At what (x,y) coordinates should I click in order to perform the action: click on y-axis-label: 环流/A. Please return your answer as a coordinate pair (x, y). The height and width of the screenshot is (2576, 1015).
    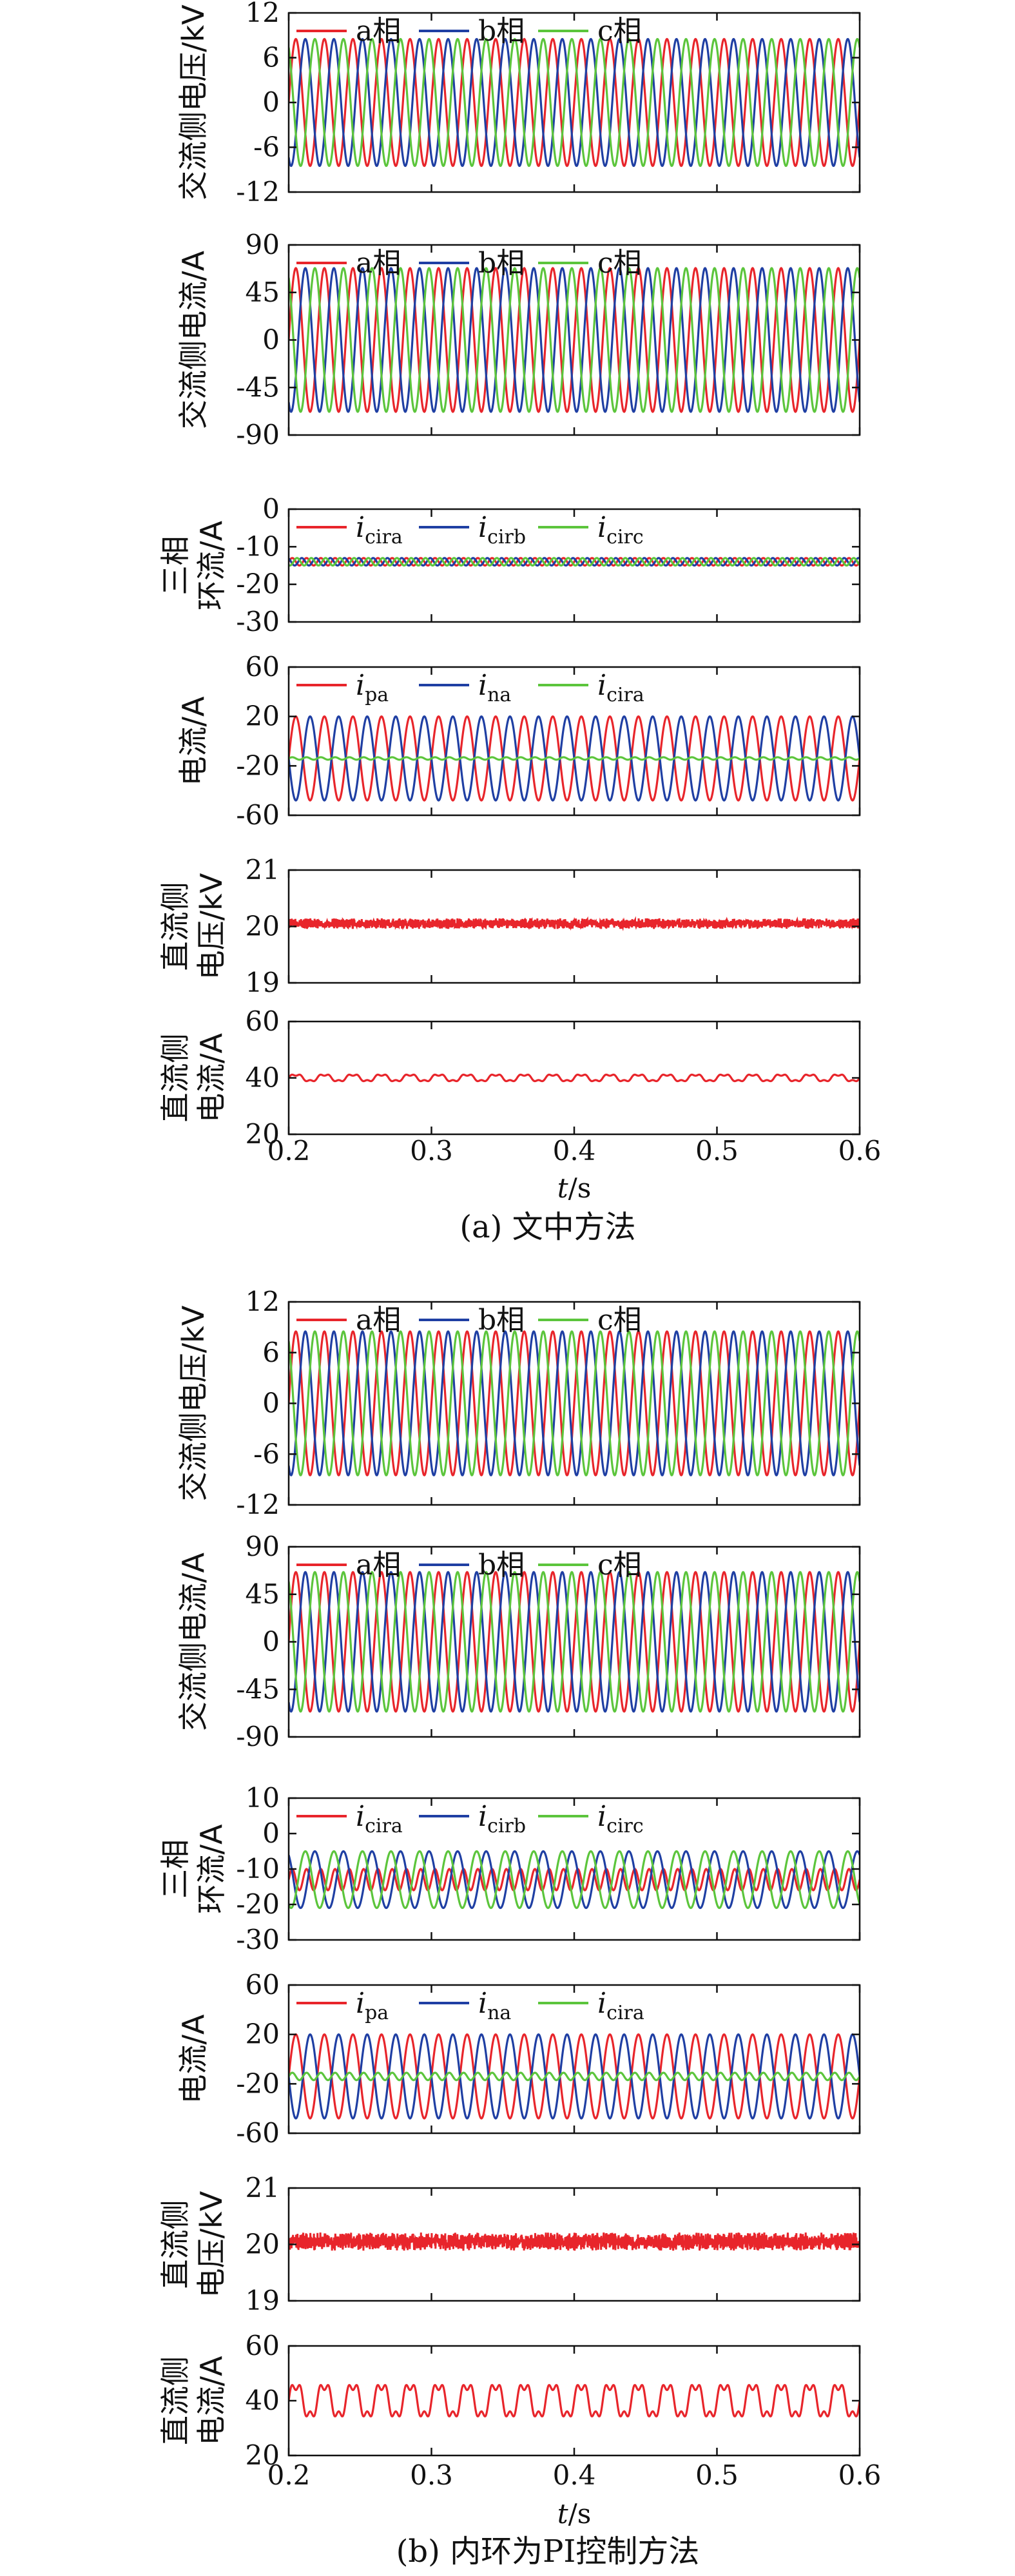
    Looking at the image, I should click on (211, 565).